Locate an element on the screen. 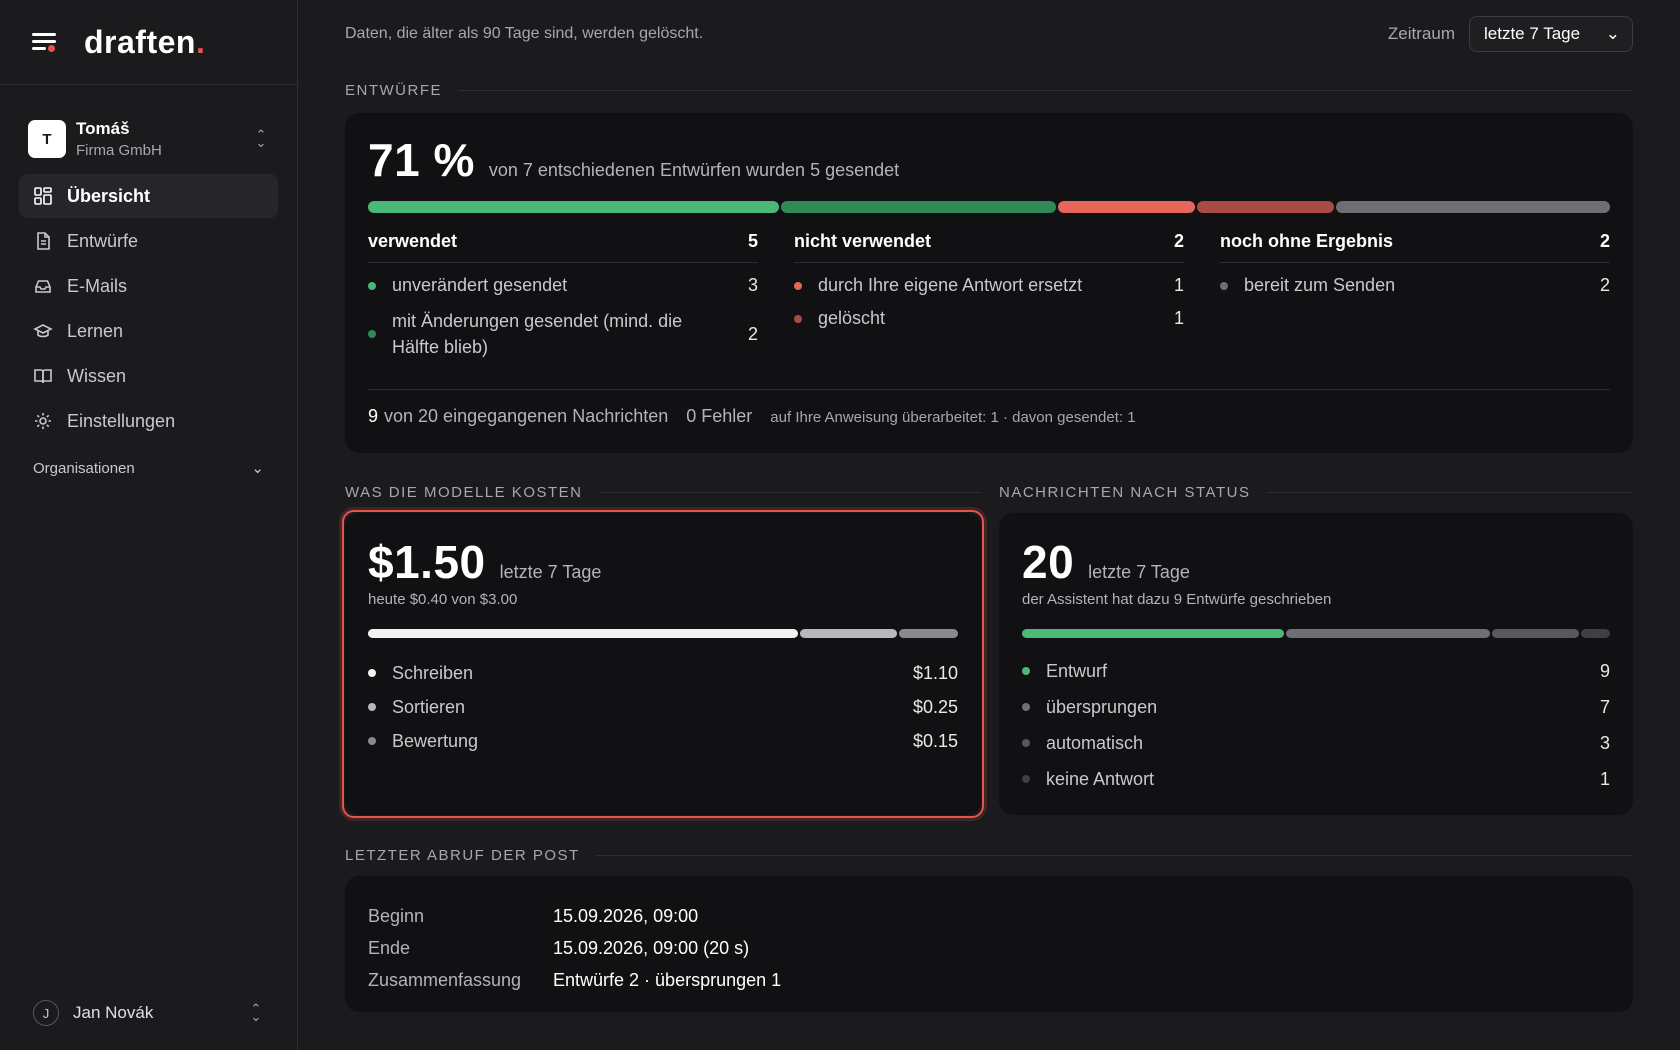 This screenshot has width=1680, height=1050. costs-today: heute $0.40 von $3.00 is located at coordinates (443, 599).